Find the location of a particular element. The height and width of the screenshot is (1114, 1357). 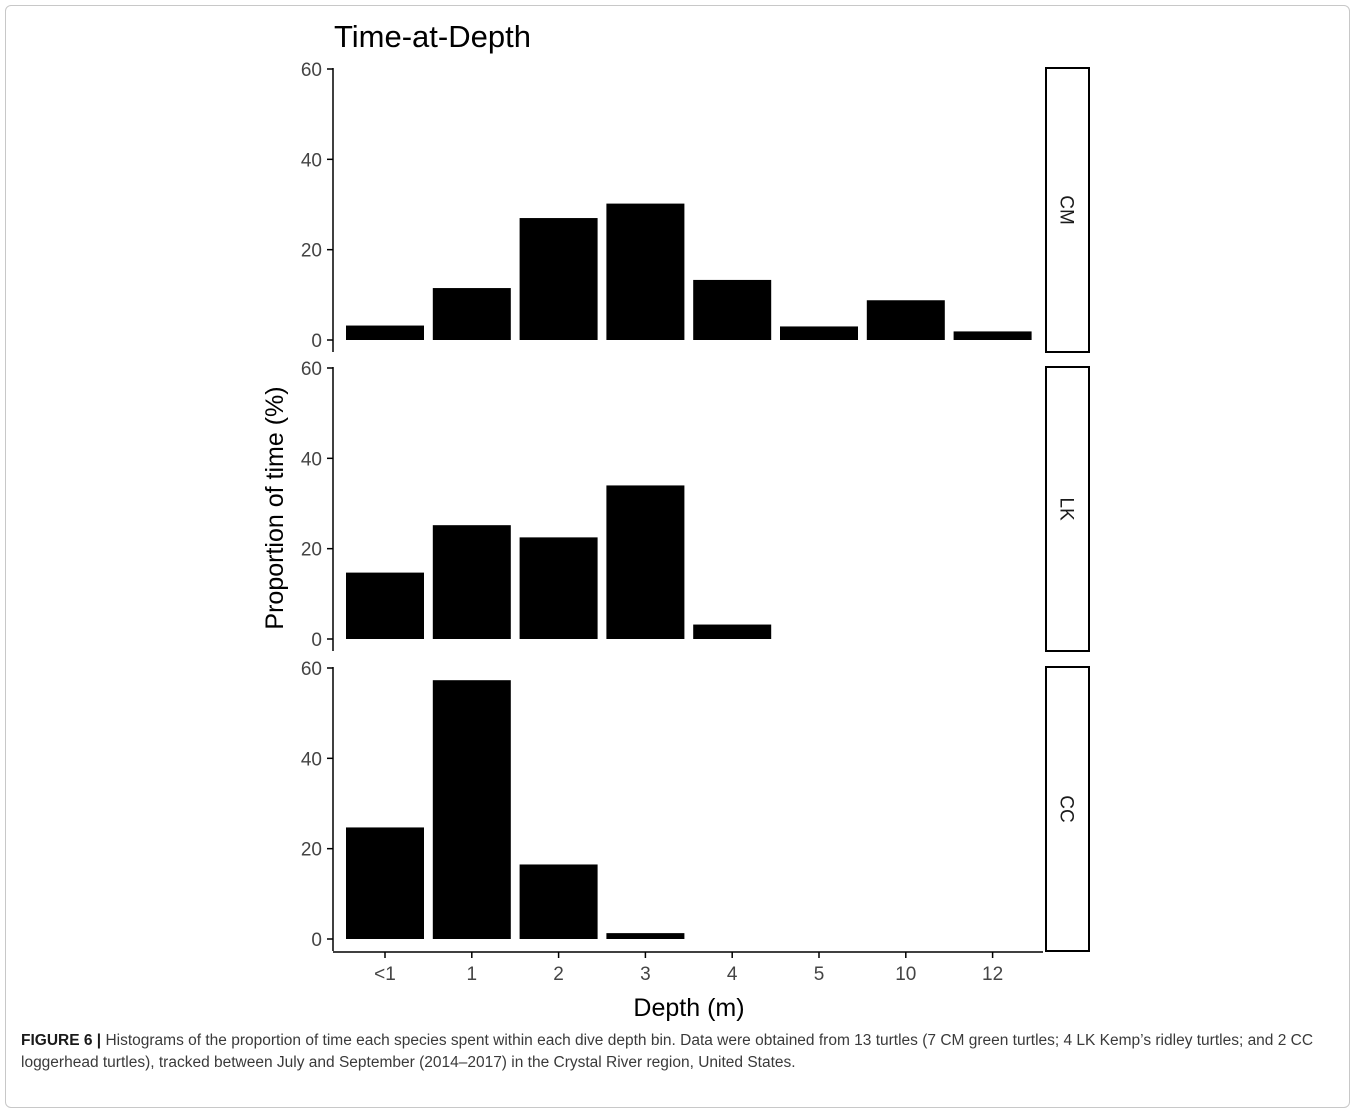

facet-strip-label: CC is located at coordinates (1066, 808).